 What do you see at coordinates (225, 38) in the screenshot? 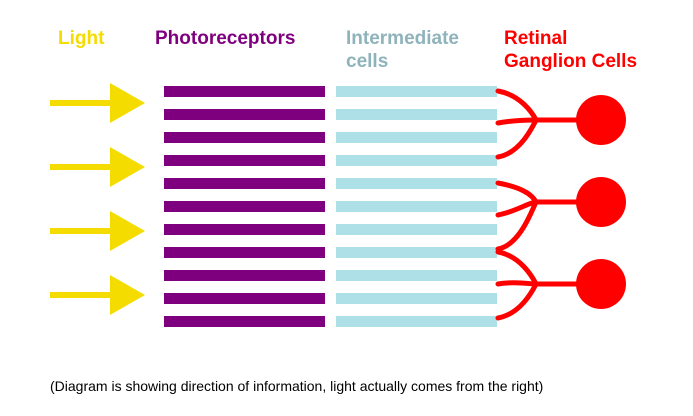
I see `label-photoreceptors: Photoreceptors` at bounding box center [225, 38].